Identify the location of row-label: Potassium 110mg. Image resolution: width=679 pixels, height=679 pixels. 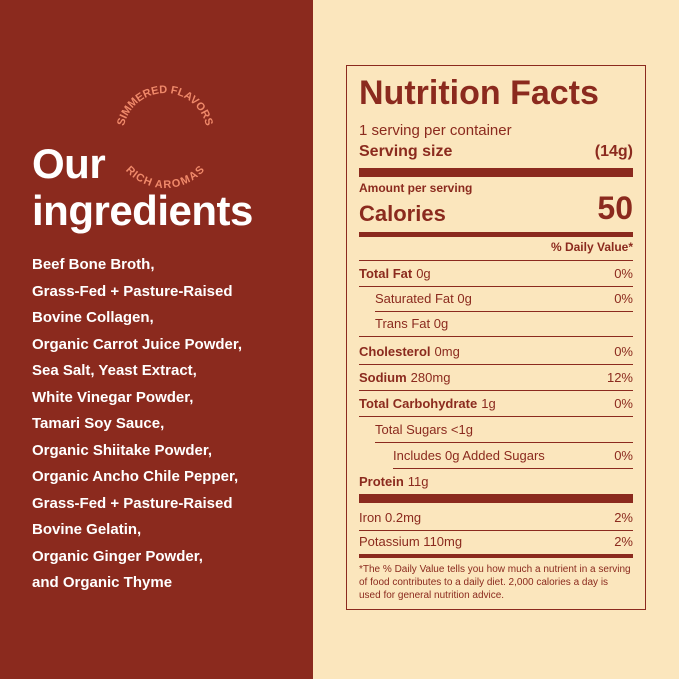
(411, 541).